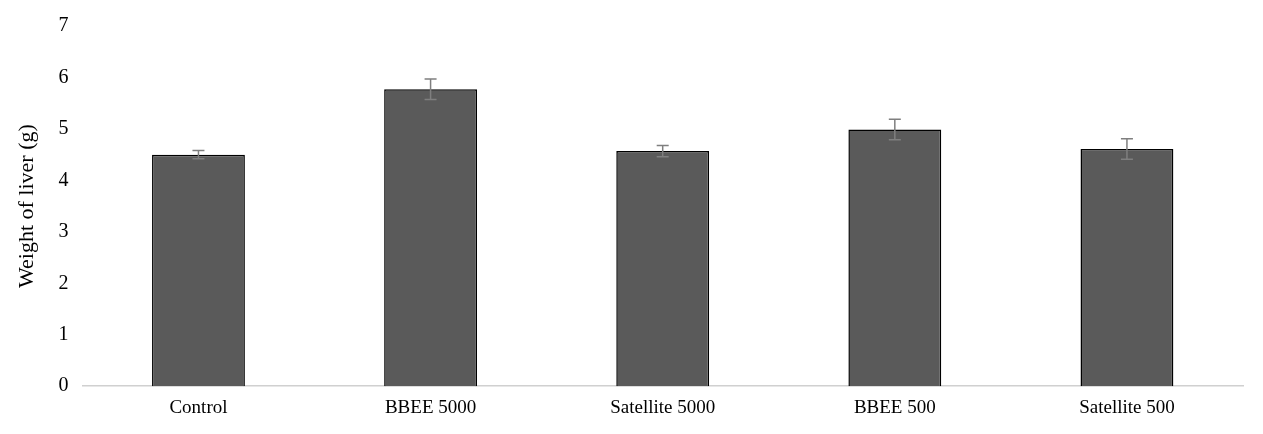 The image size is (1263, 434). What do you see at coordinates (63, 24) in the screenshot?
I see `y-tick-label: 7` at bounding box center [63, 24].